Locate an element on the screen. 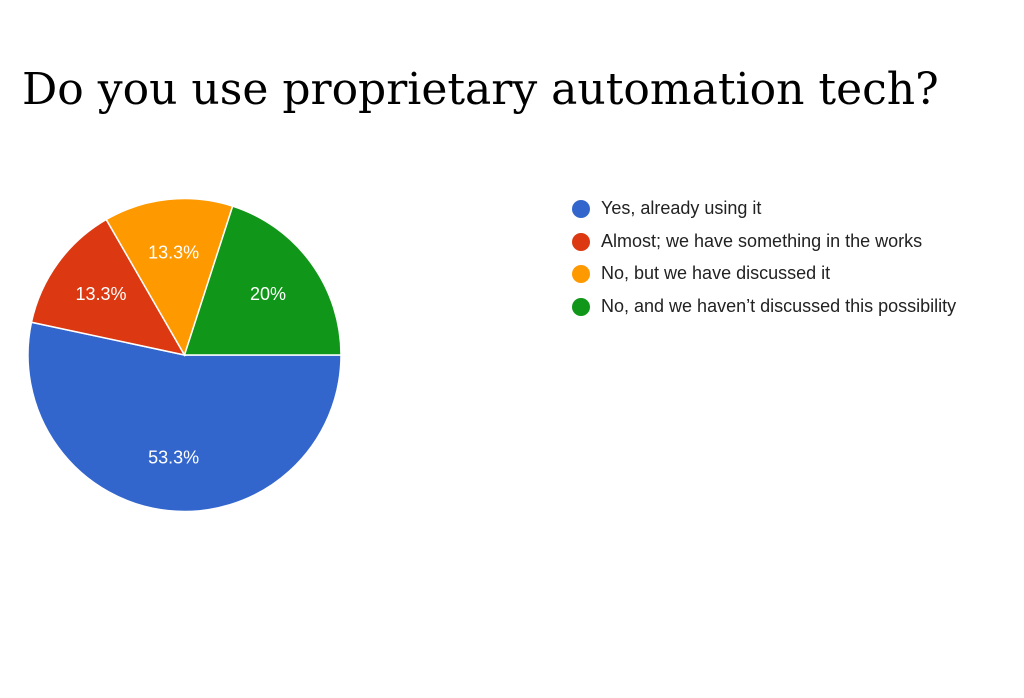  chart-title: Do you use proprietary automation tech? is located at coordinates (480, 89).